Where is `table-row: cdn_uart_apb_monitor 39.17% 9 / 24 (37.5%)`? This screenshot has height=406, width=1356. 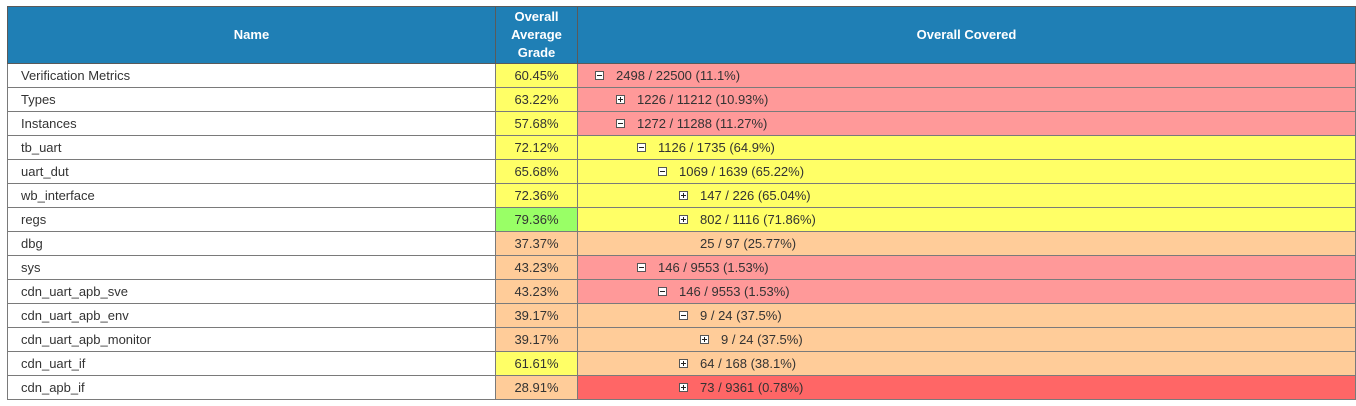
table-row: cdn_uart_apb_monitor 39.17% 9 / 24 (37.5%) is located at coordinates (681, 339).